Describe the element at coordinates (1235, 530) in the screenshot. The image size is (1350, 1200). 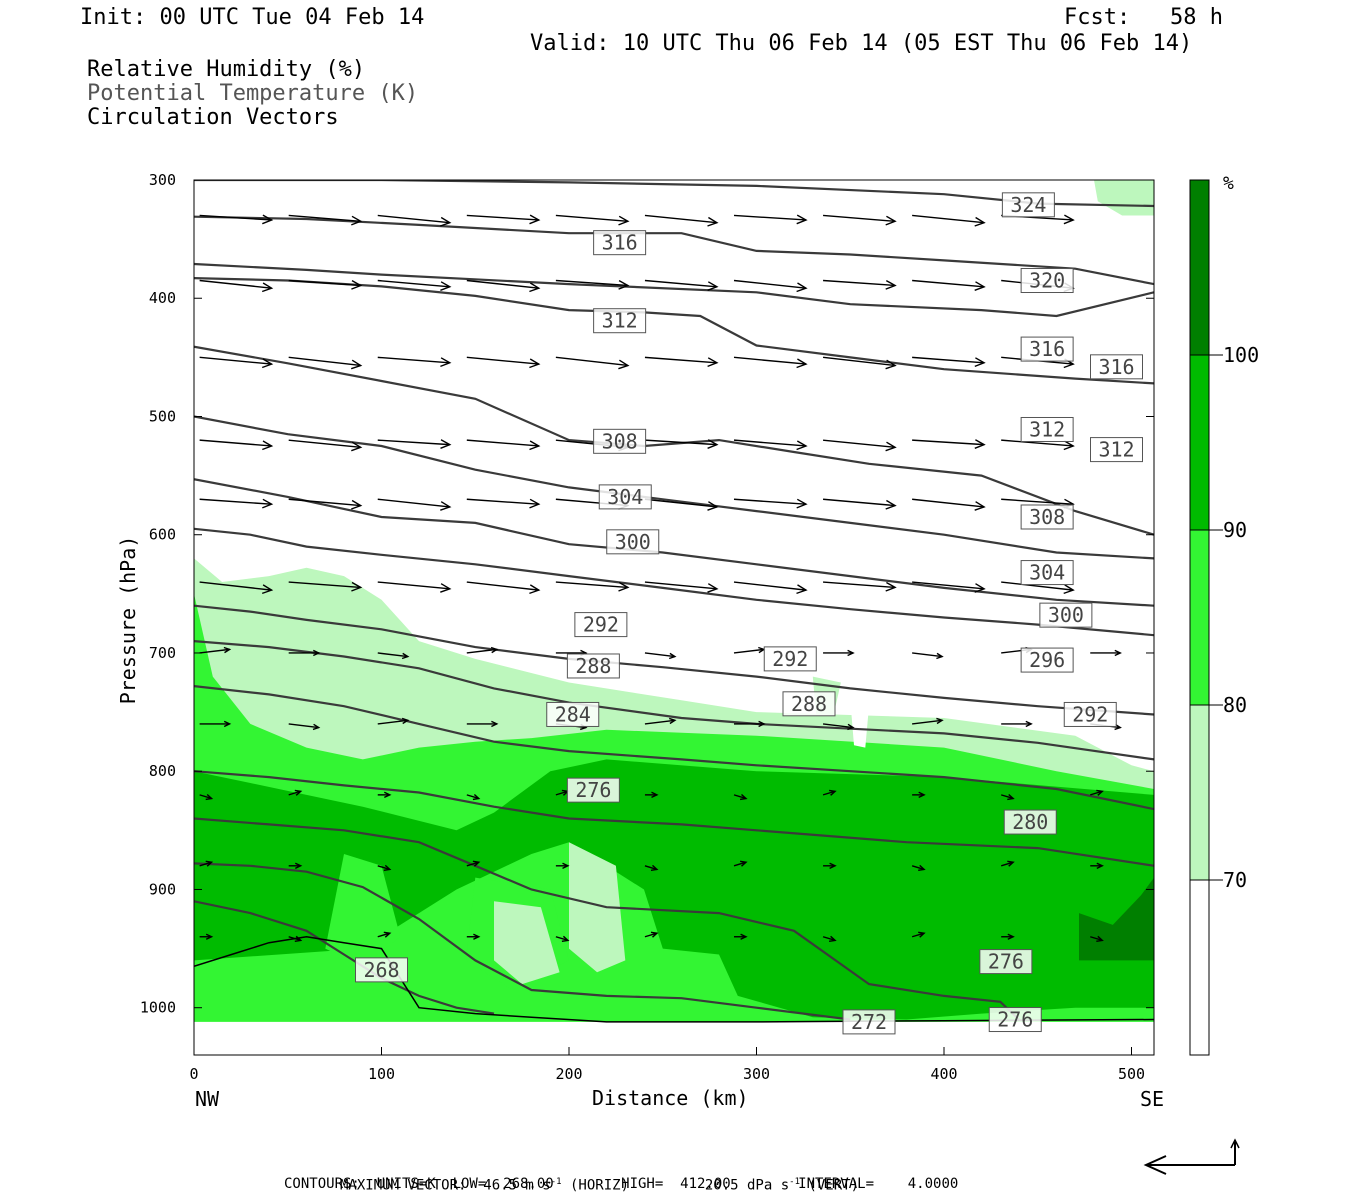
I see `colorbar-level-label: 90` at that location.